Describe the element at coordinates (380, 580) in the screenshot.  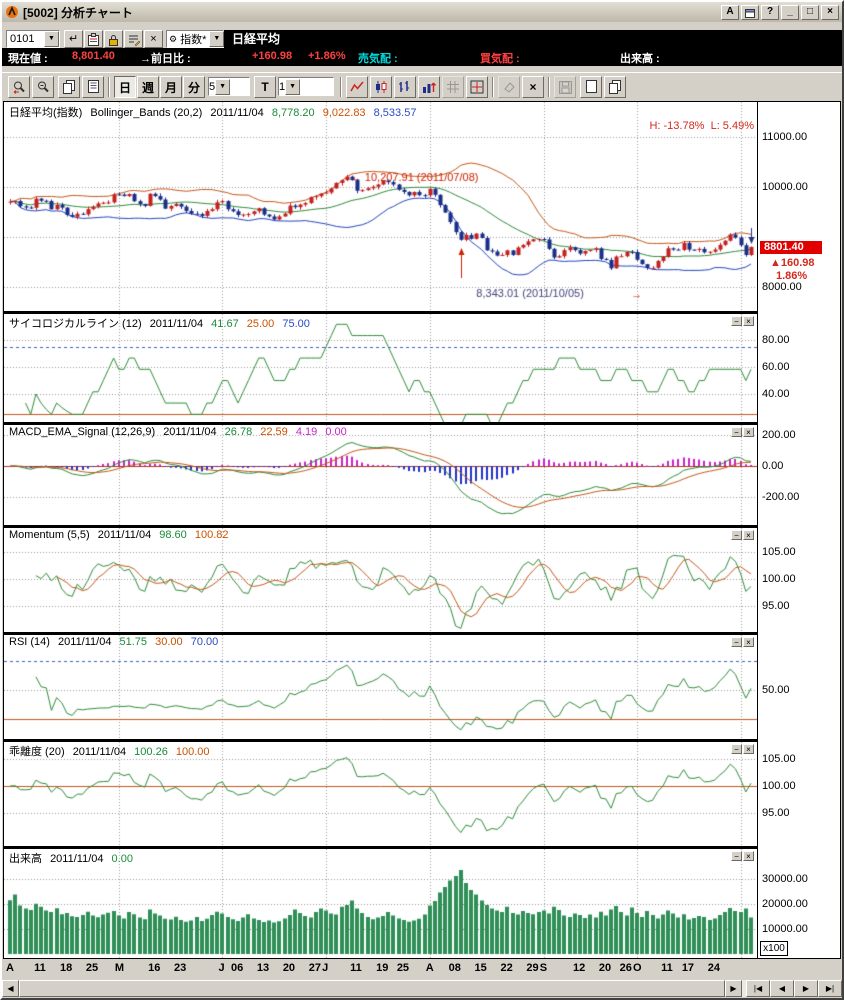
I see `momentum-canvas` at that location.